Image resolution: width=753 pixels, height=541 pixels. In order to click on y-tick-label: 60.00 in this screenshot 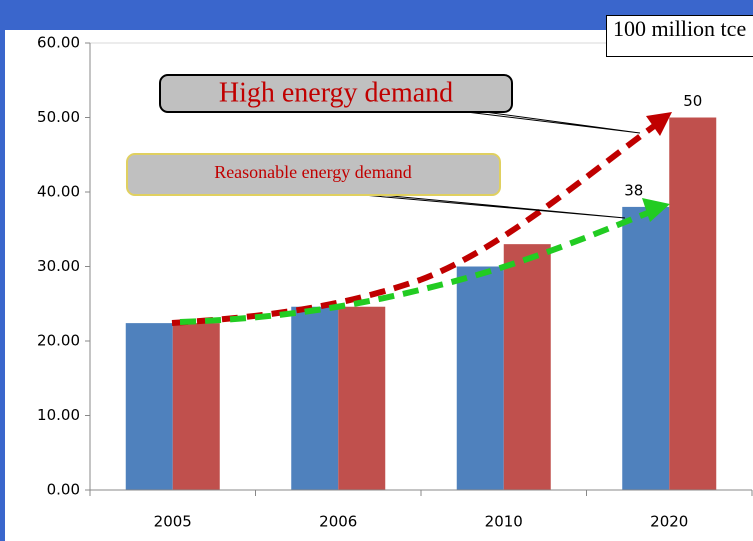, I will do `click(58, 43)`.